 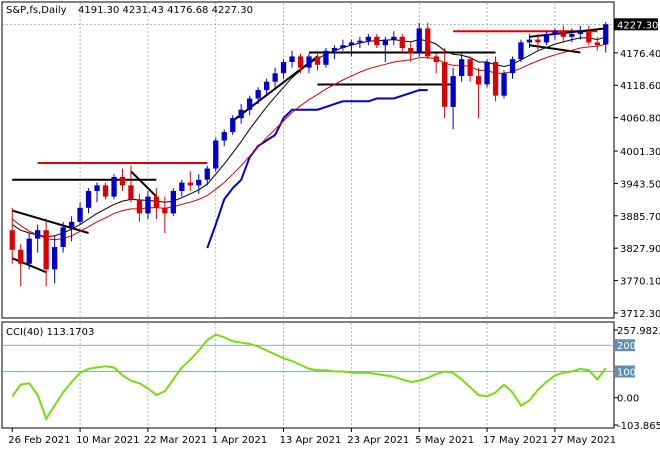 I want to click on cci-tick-label: -103.8653, so click(x=638, y=426).